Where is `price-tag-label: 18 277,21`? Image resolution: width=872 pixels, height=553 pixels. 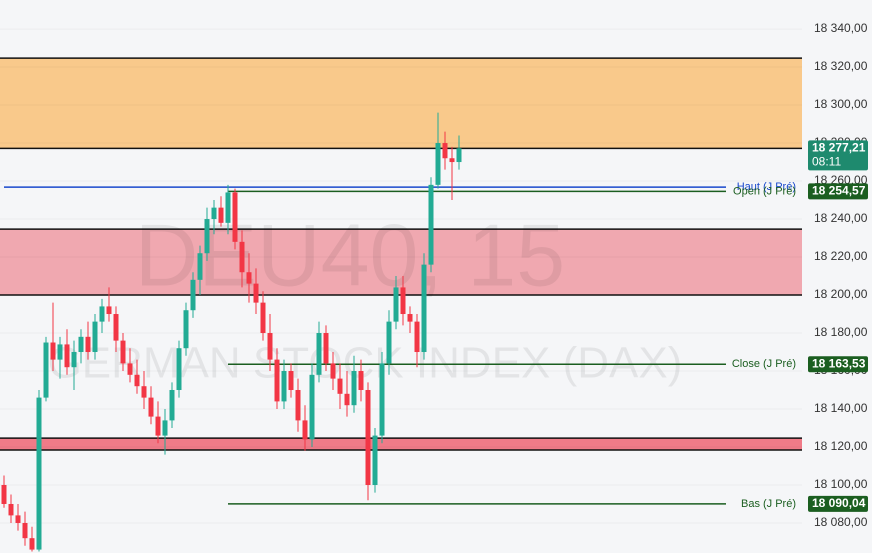 price-tag-label: 18 277,21 is located at coordinates (839, 148).